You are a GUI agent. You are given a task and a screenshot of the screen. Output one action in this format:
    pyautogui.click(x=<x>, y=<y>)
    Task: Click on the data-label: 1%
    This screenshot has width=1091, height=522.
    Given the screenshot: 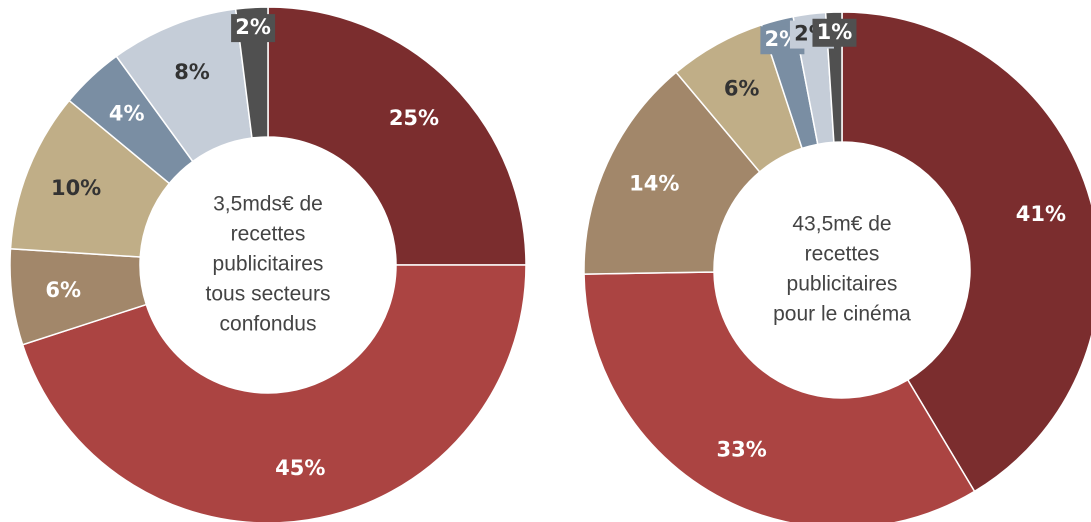 What is the action you would take?
    pyautogui.click(x=835, y=32)
    